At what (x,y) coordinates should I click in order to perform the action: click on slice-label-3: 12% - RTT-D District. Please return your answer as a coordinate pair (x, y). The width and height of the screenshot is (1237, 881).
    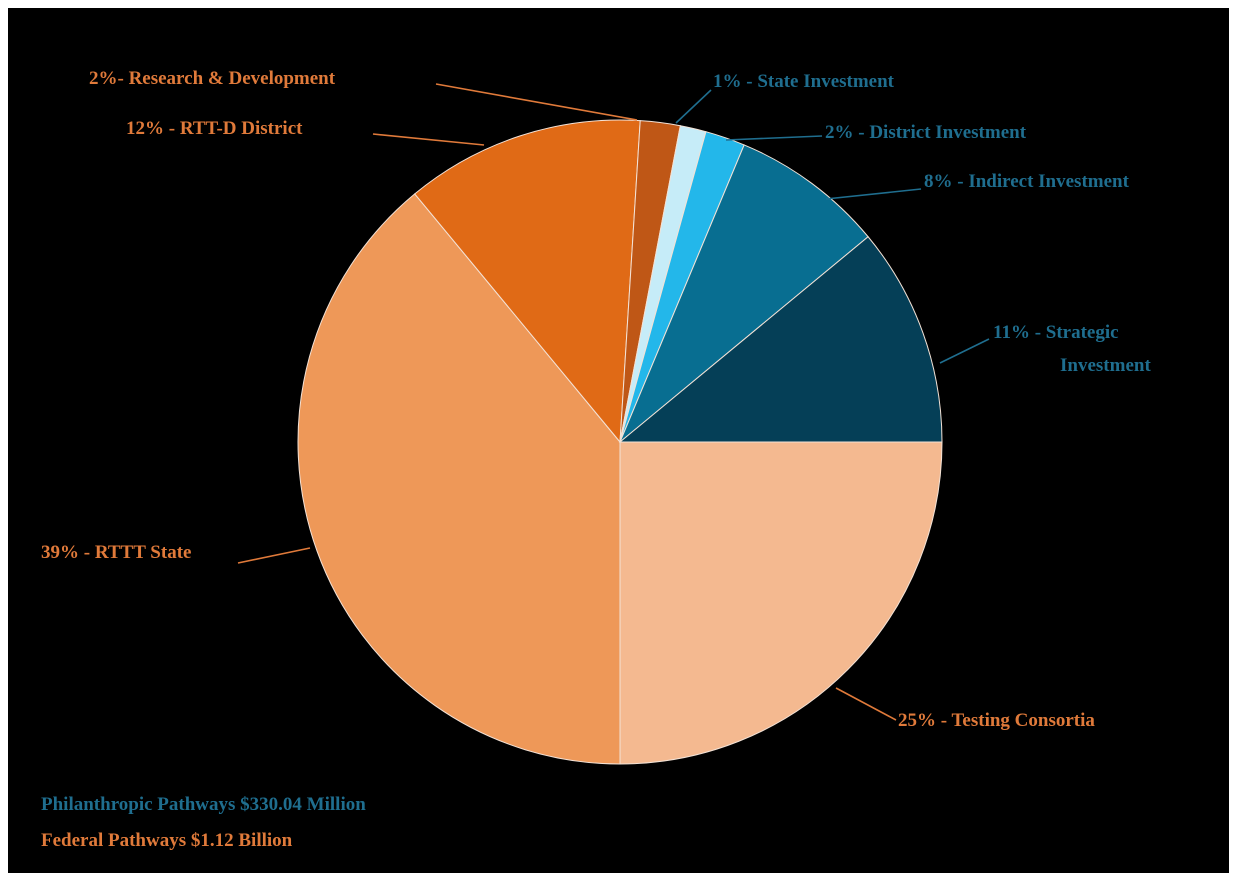
    Looking at the image, I should click on (214, 128).